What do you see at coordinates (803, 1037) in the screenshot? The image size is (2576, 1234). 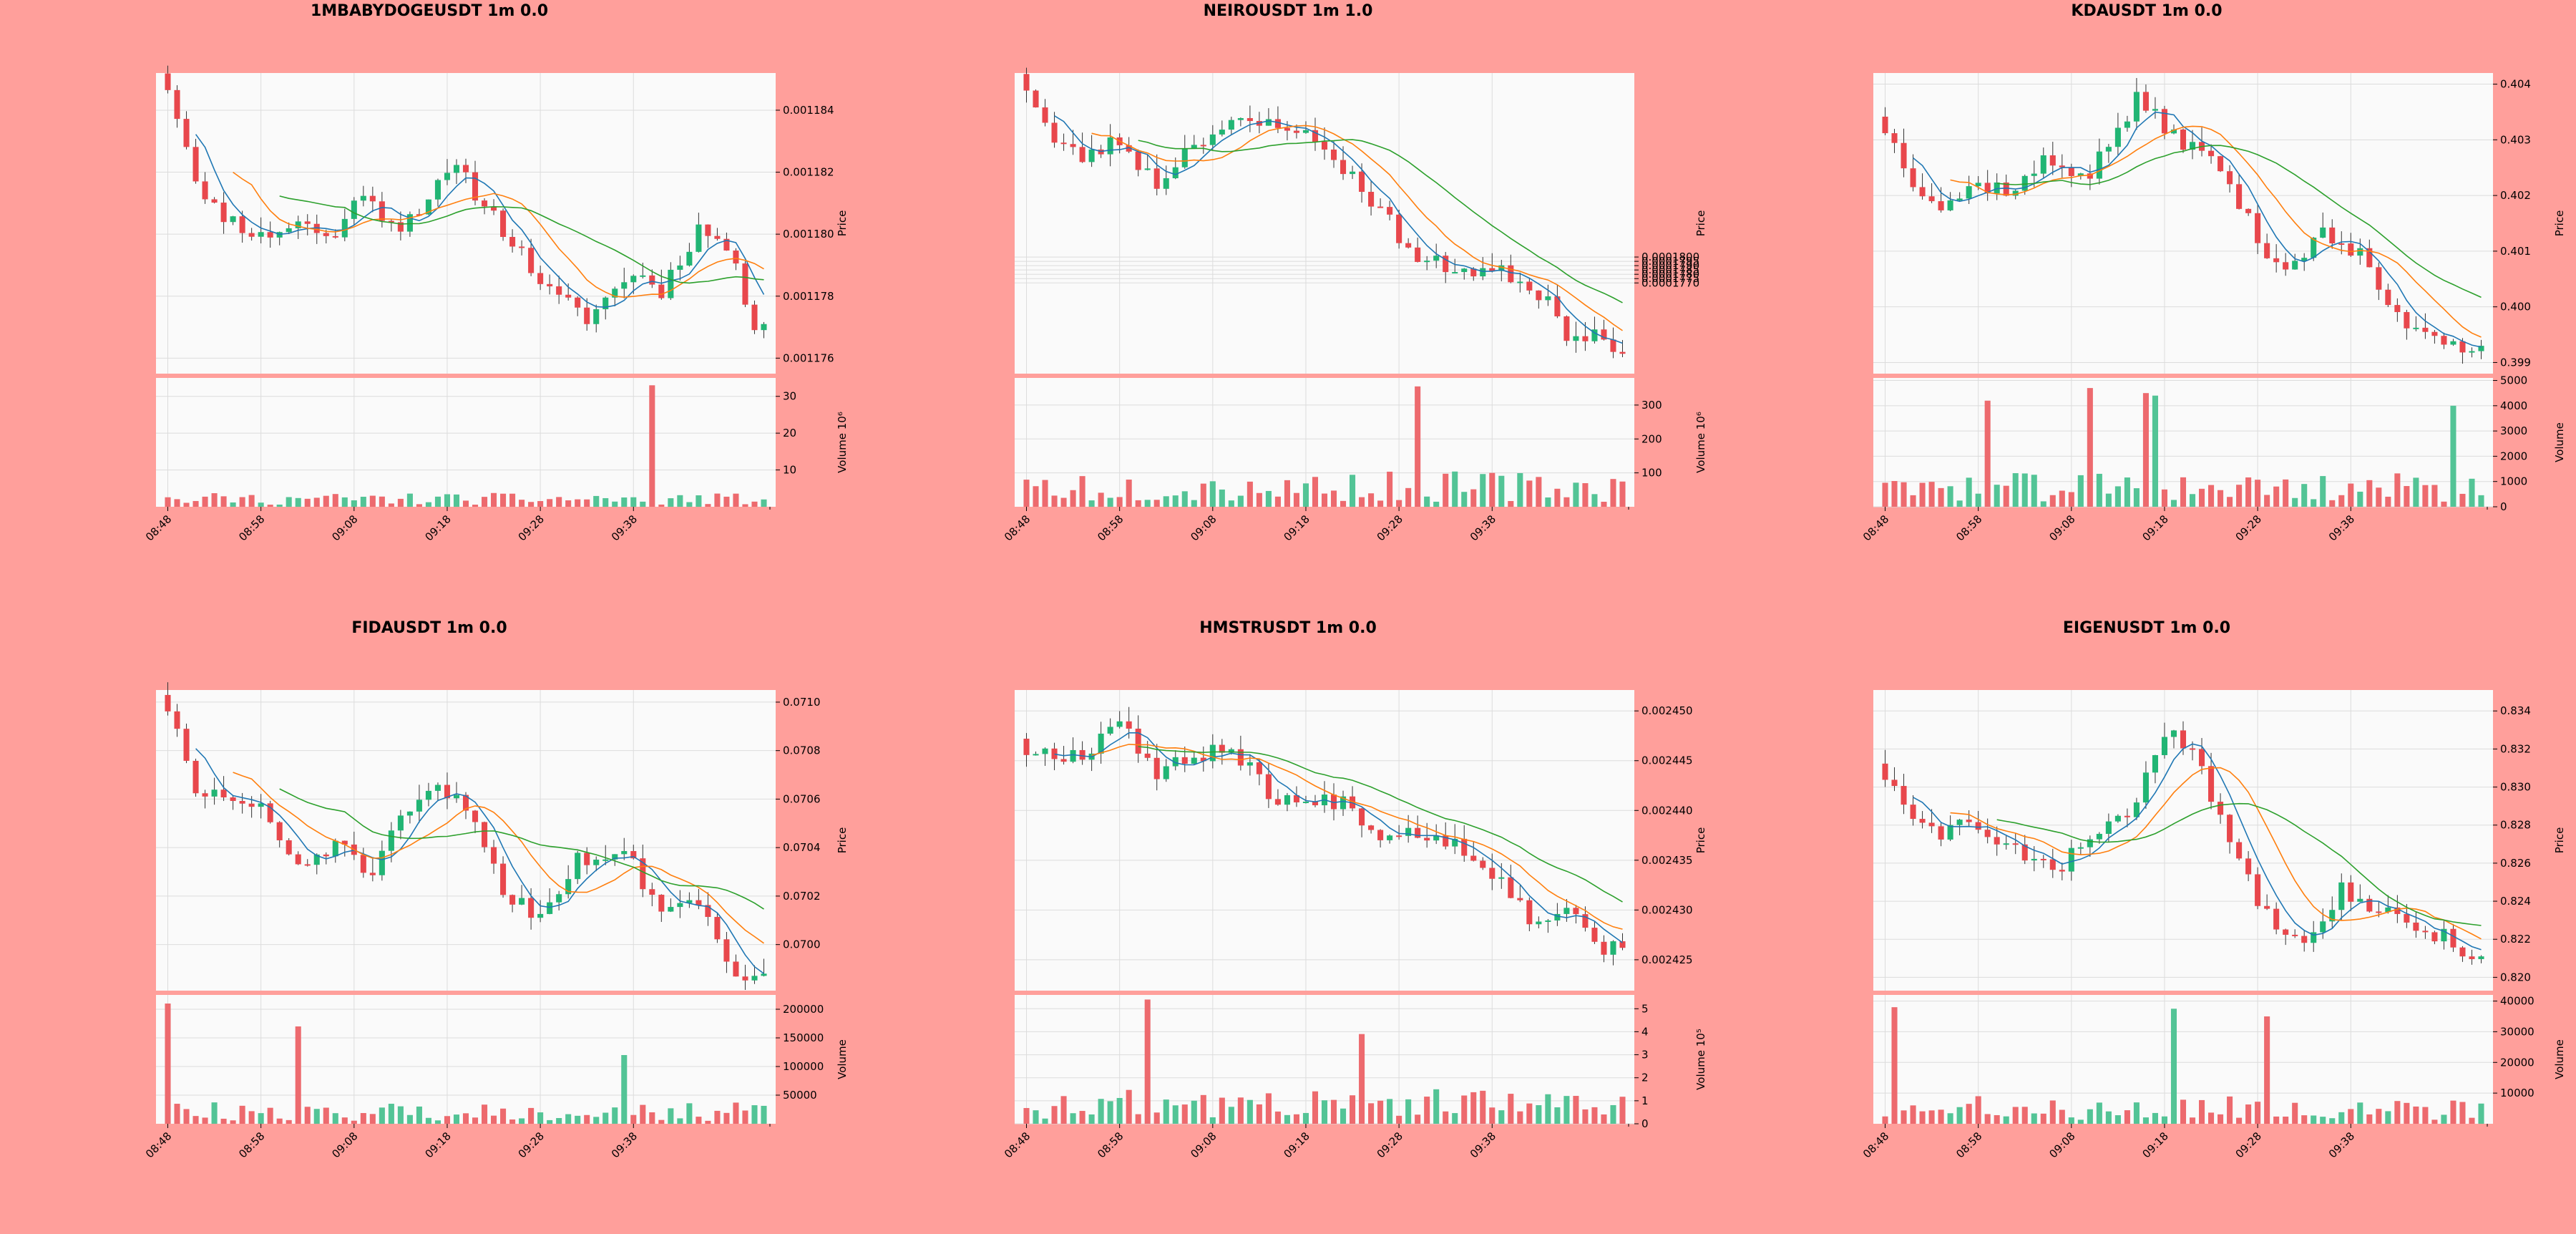 I see `volume-tick-label: 150000` at bounding box center [803, 1037].